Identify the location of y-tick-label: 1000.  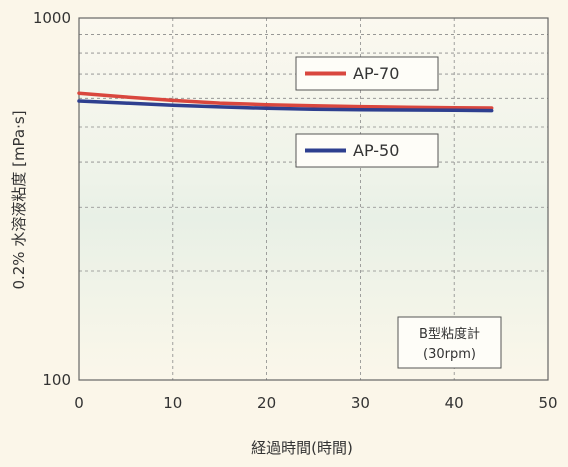
(52, 18).